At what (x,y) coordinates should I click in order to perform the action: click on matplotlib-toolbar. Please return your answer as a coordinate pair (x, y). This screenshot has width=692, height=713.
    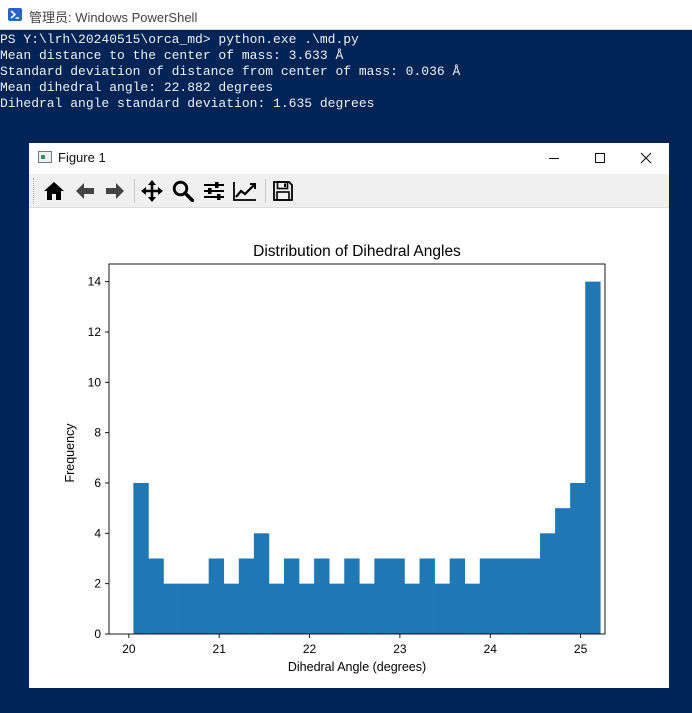
    Looking at the image, I should click on (349, 191).